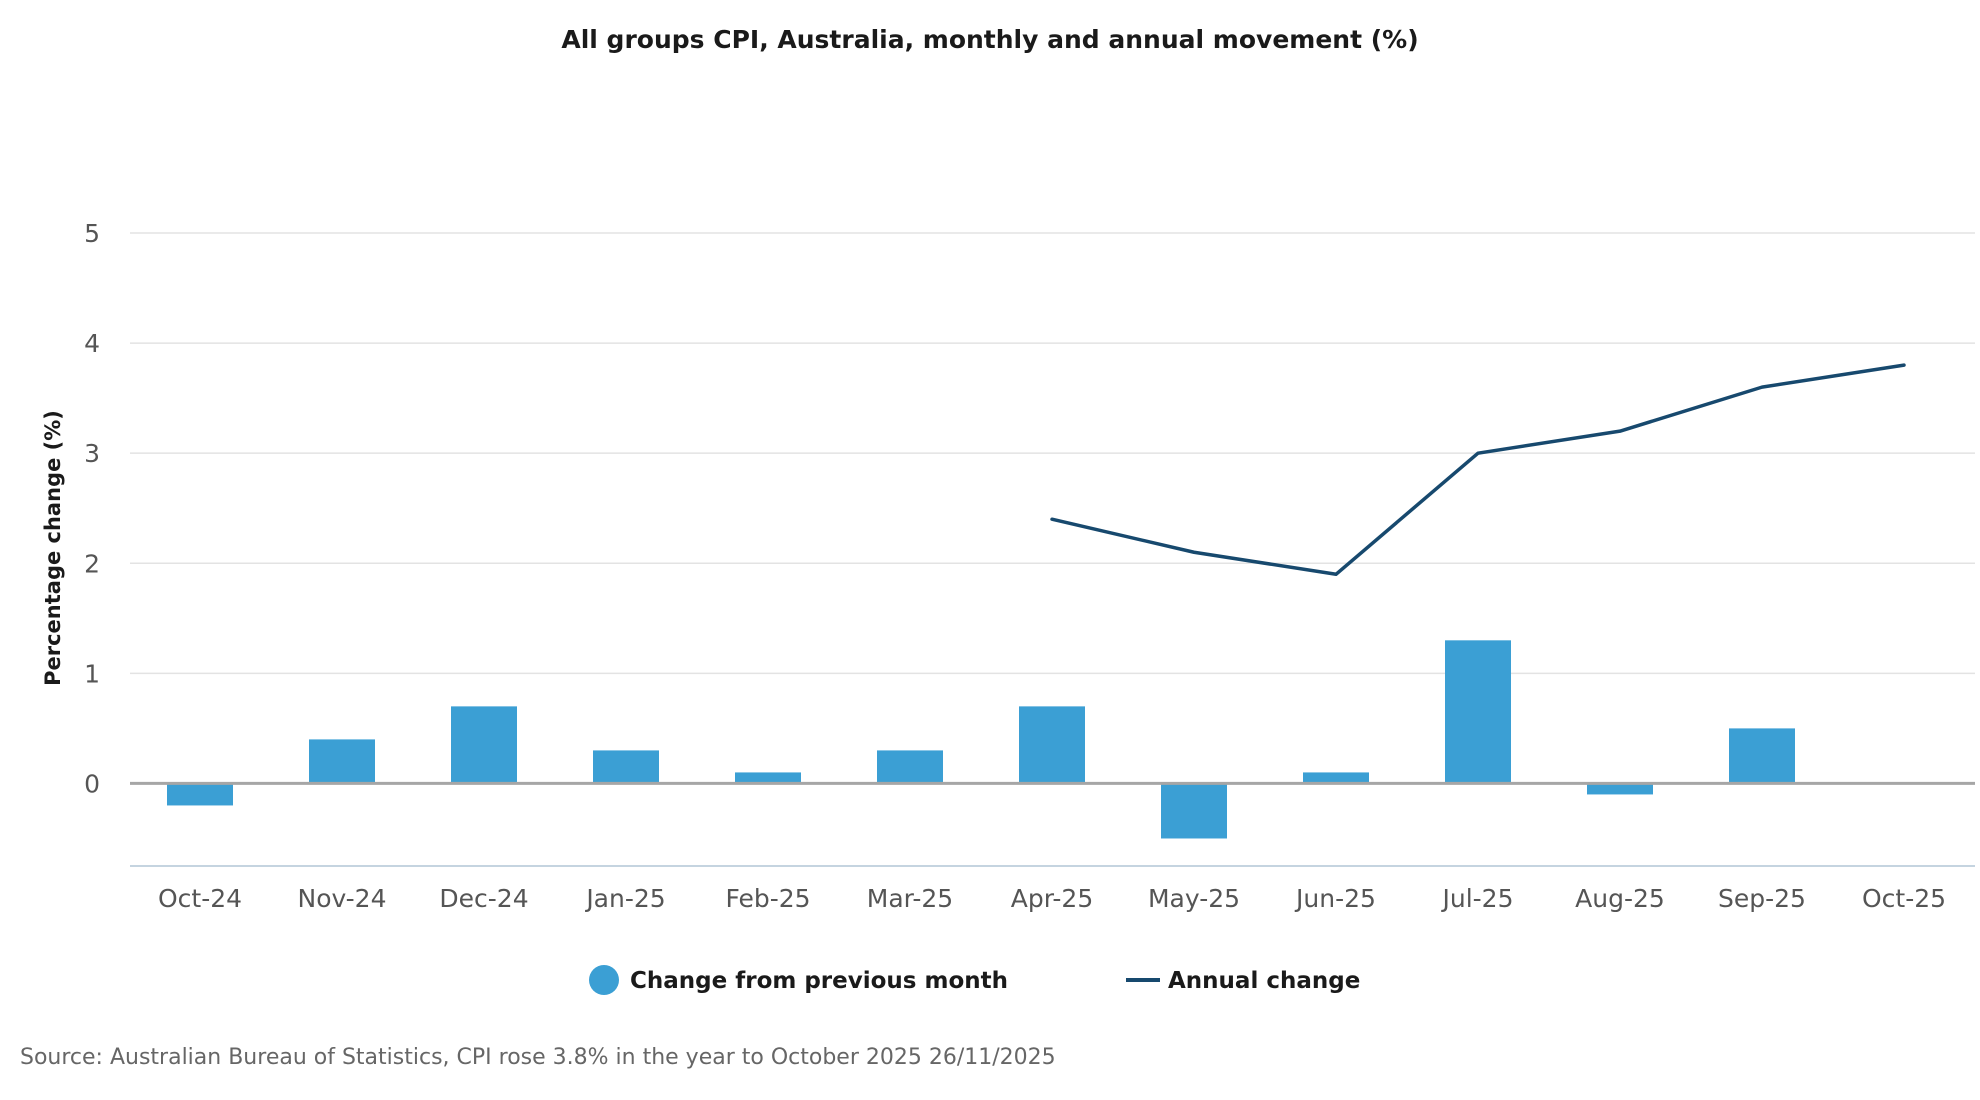 The width and height of the screenshot is (1980, 1100). What do you see at coordinates (981, 739) in the screenshot?
I see `bar-series` at bounding box center [981, 739].